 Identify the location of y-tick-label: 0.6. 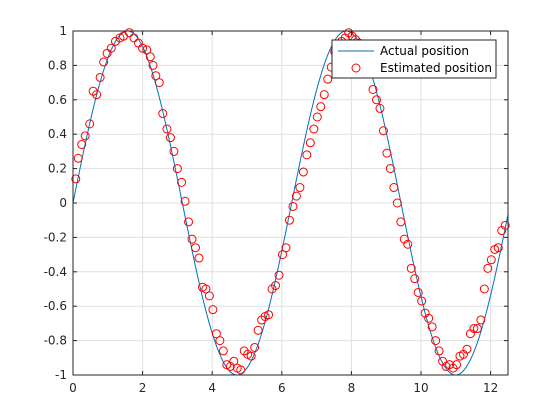
(57, 100).